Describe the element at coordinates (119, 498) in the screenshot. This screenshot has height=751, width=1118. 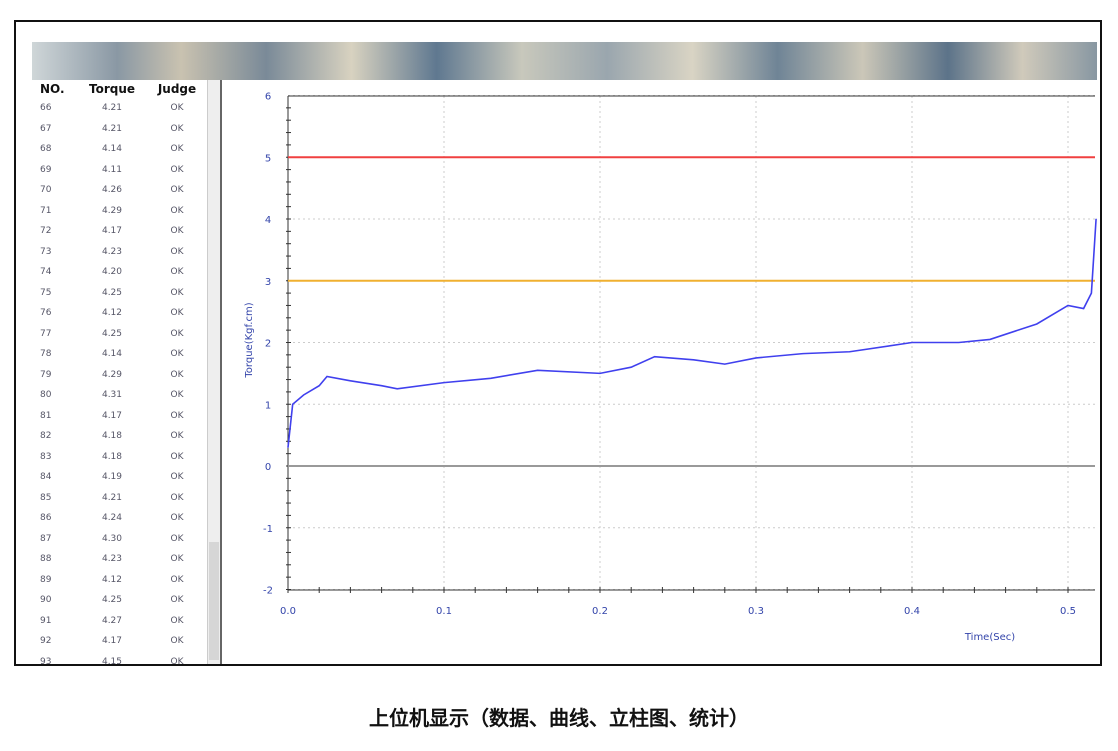
I see `table-row: 85 4.21 OK` at that location.